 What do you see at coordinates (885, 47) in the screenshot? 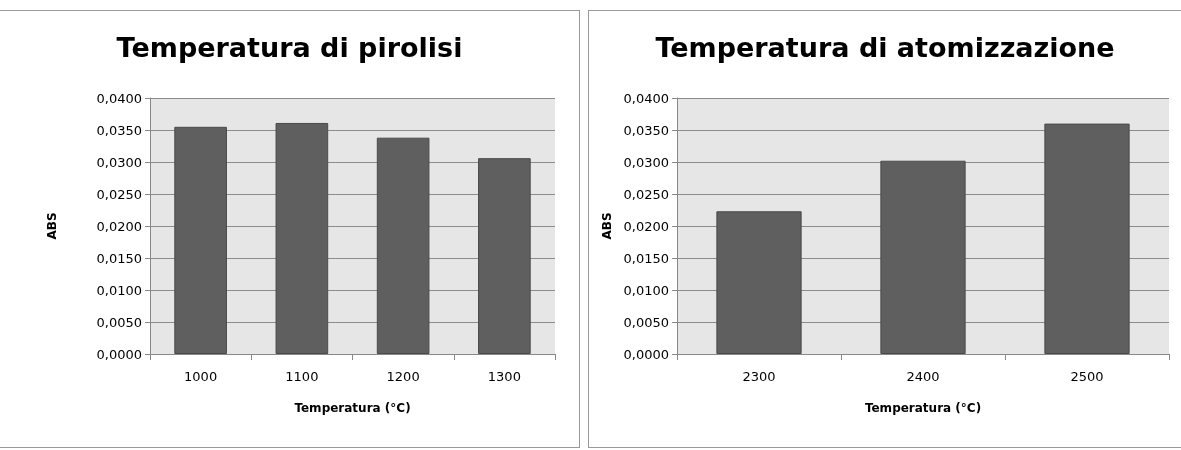
I see `chart-title: Temperatura di atomizzazione` at bounding box center [885, 47].